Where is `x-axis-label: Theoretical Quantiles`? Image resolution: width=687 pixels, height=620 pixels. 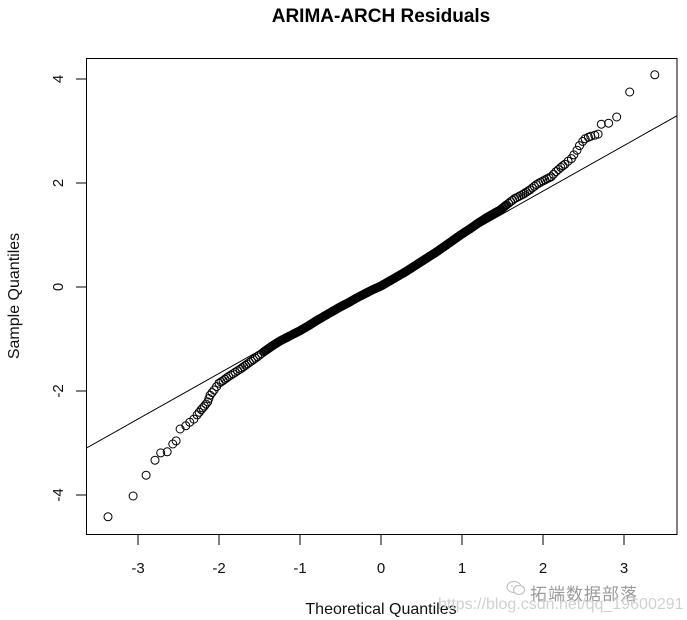
x-axis-label: Theoretical Quantiles is located at coordinates (380, 609).